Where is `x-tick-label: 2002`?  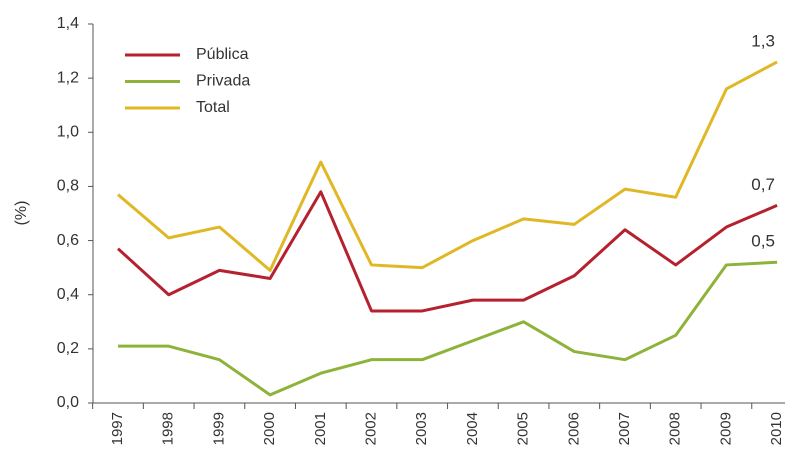 x-tick-label: 2002 is located at coordinates (370, 428).